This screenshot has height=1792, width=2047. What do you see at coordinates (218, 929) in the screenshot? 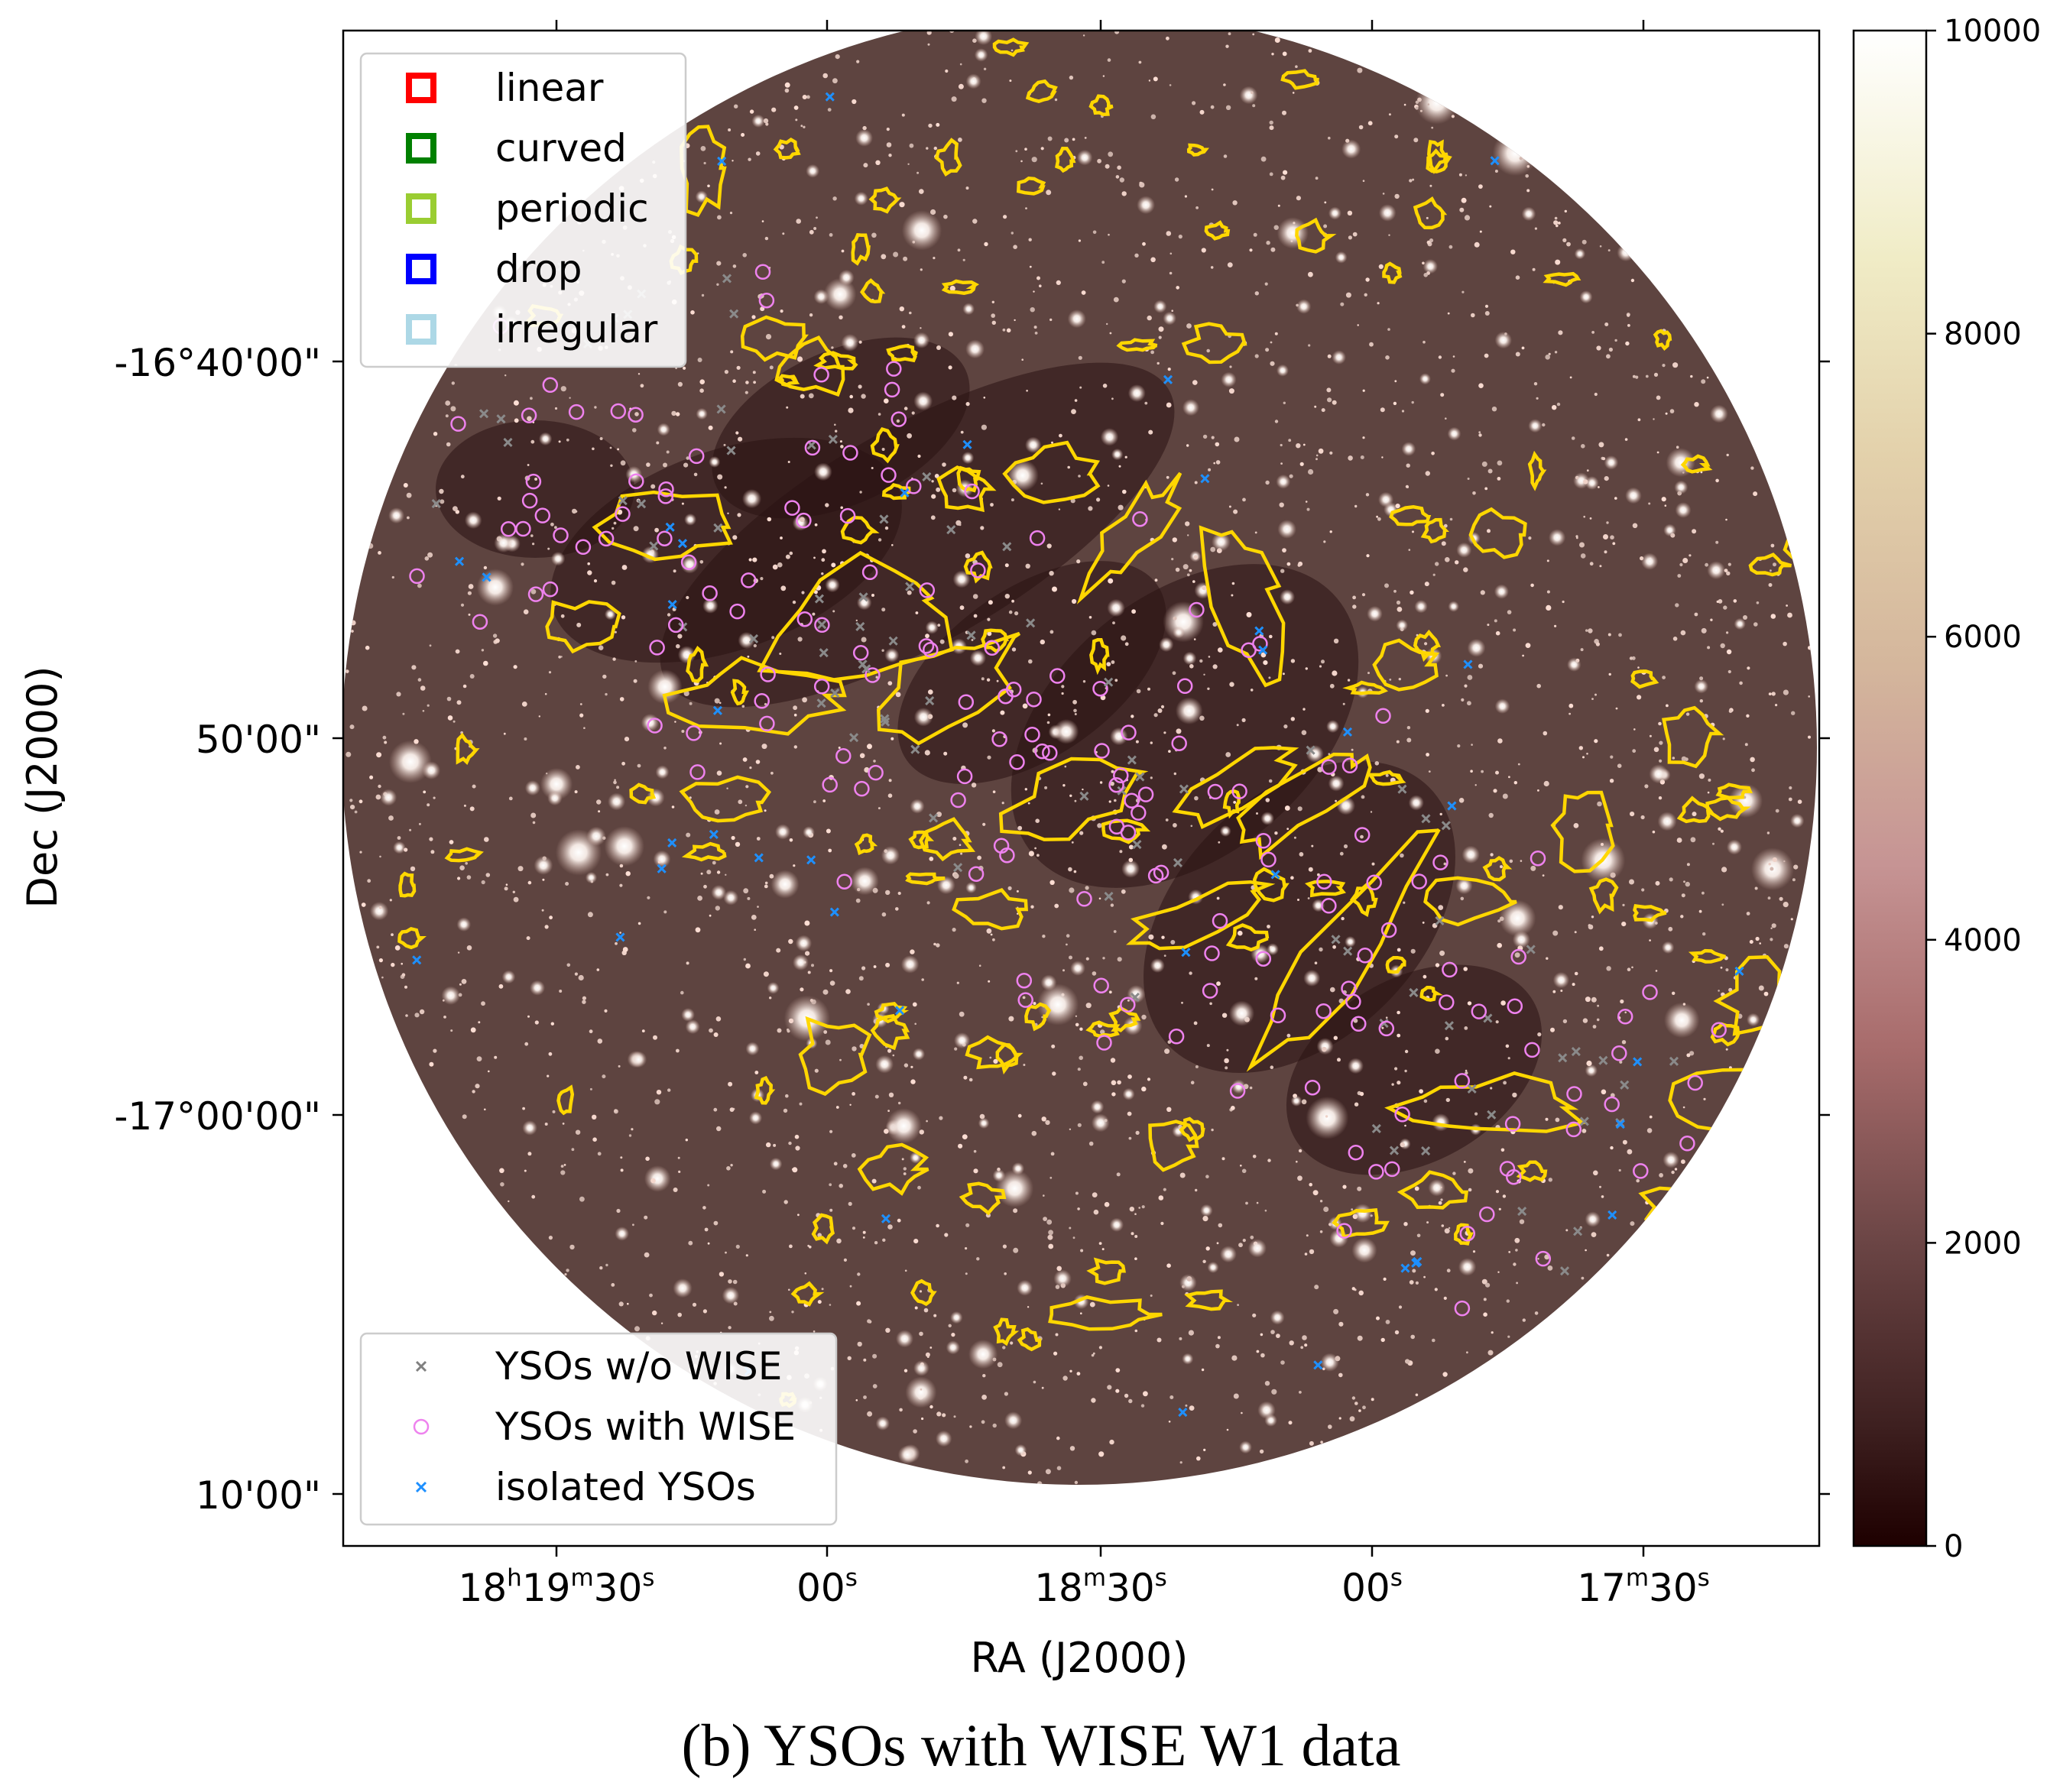
I see `y-tick-labels: -16°40'00" 50'00" -17°00'00" 10'00"` at bounding box center [218, 929].